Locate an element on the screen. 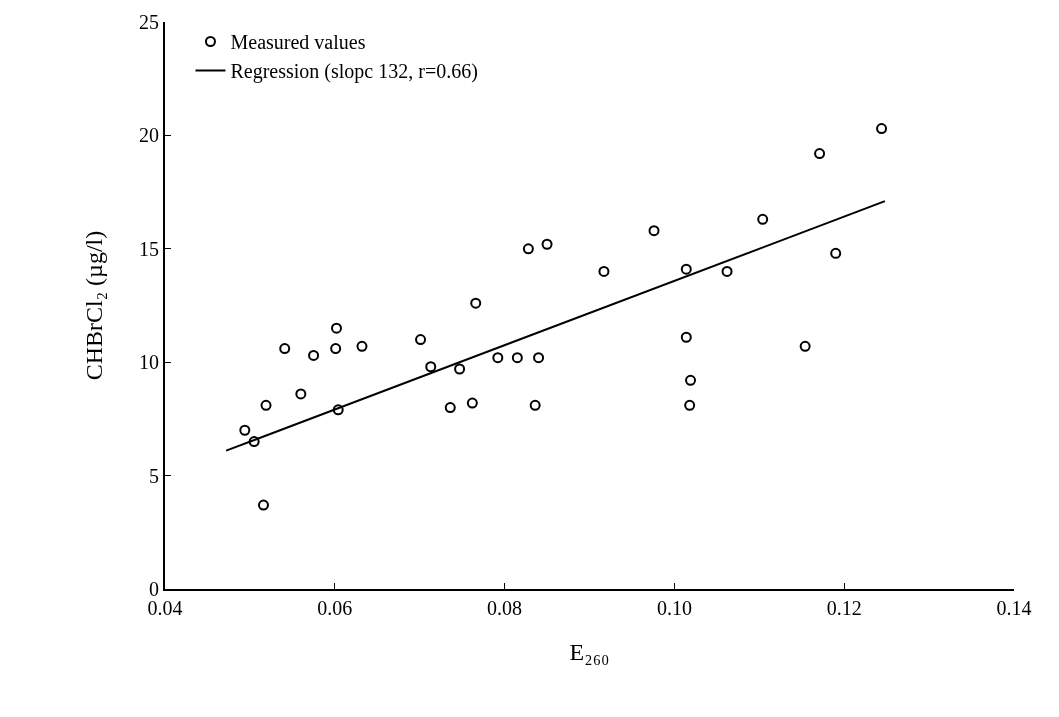  y-tick-label: 25 is located at coordinates (149, 22).